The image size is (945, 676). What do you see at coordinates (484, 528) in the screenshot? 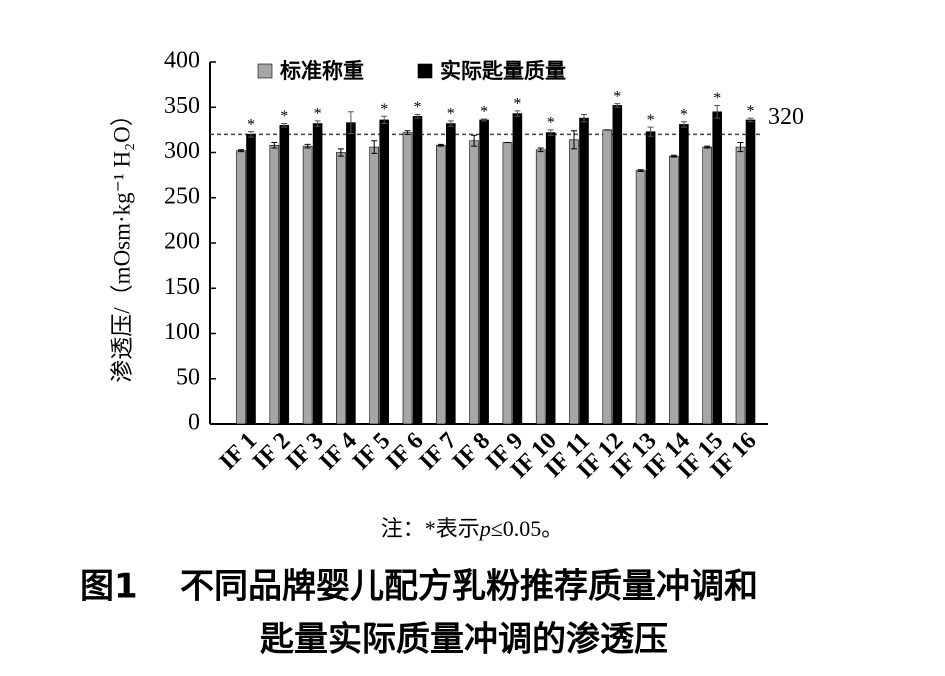
I see `note-text: p` at bounding box center [484, 528].